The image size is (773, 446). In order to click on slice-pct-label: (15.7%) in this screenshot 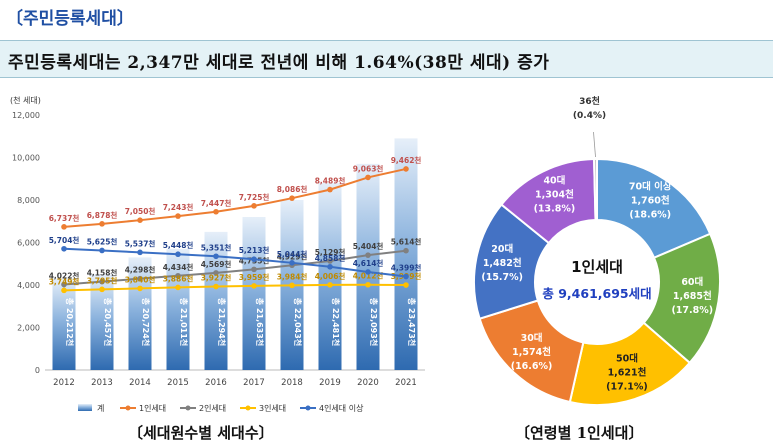, I will do `click(502, 277)`.